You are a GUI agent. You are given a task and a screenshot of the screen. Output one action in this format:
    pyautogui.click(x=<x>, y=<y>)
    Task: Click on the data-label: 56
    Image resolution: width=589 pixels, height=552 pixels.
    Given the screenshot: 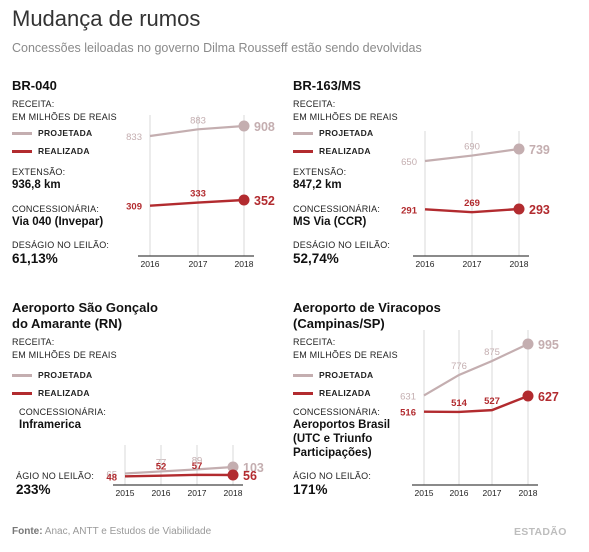 What is the action you would take?
    pyautogui.click(x=250, y=476)
    